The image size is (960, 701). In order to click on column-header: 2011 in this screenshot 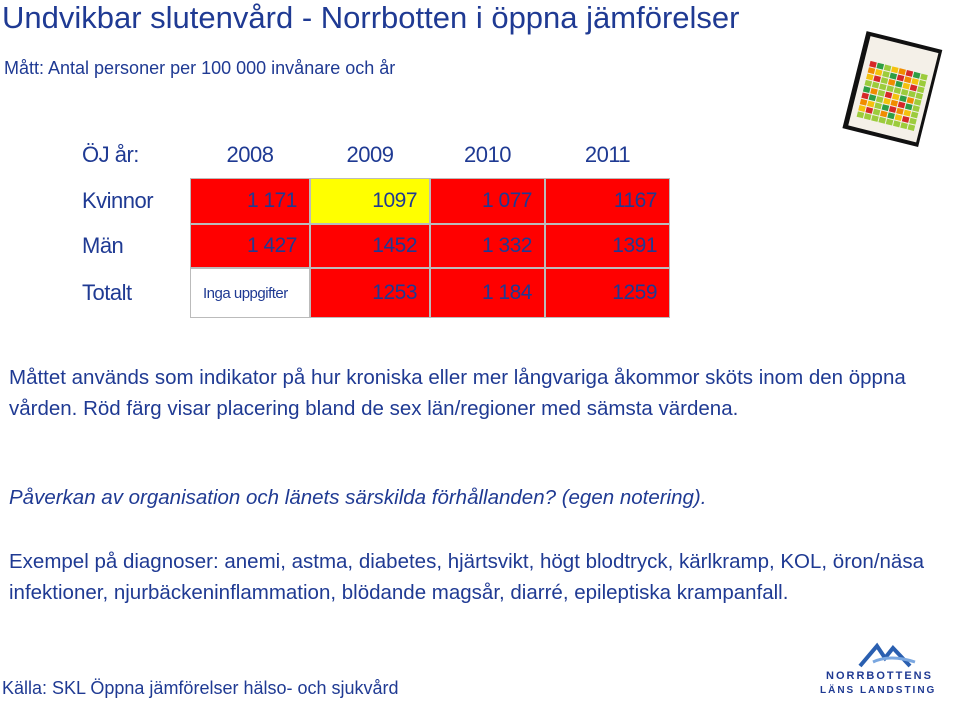, I will do `click(607, 154)`.